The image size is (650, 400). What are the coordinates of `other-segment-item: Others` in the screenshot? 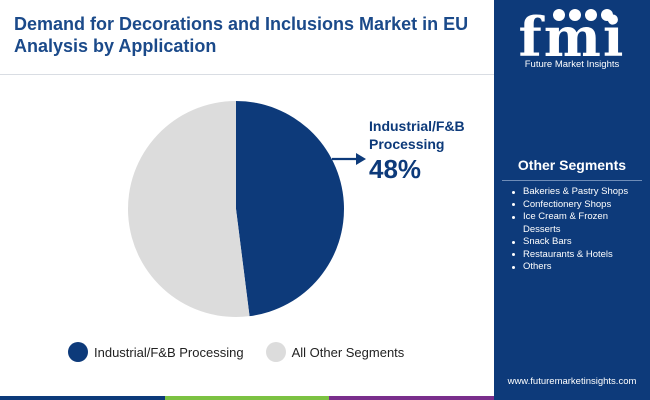 It's located at (575, 267).